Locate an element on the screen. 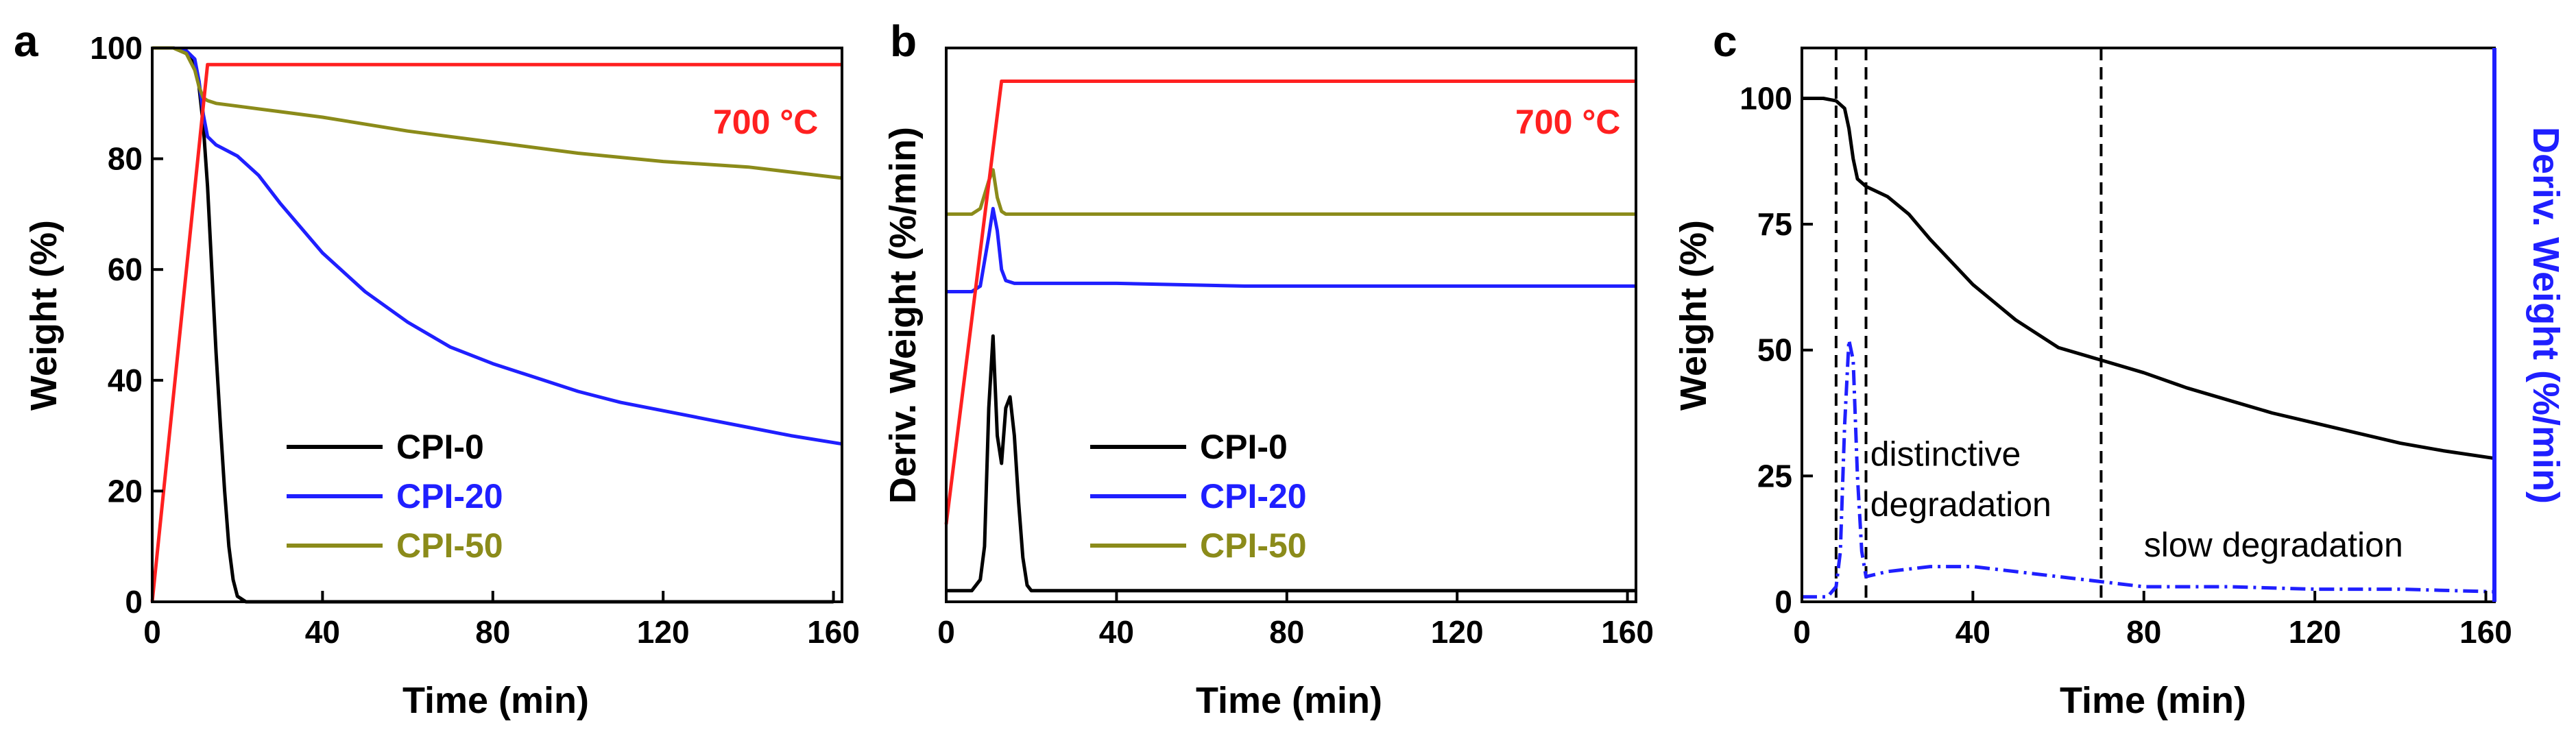  panel-a-ytick-label: 100 is located at coordinates (117, 48).